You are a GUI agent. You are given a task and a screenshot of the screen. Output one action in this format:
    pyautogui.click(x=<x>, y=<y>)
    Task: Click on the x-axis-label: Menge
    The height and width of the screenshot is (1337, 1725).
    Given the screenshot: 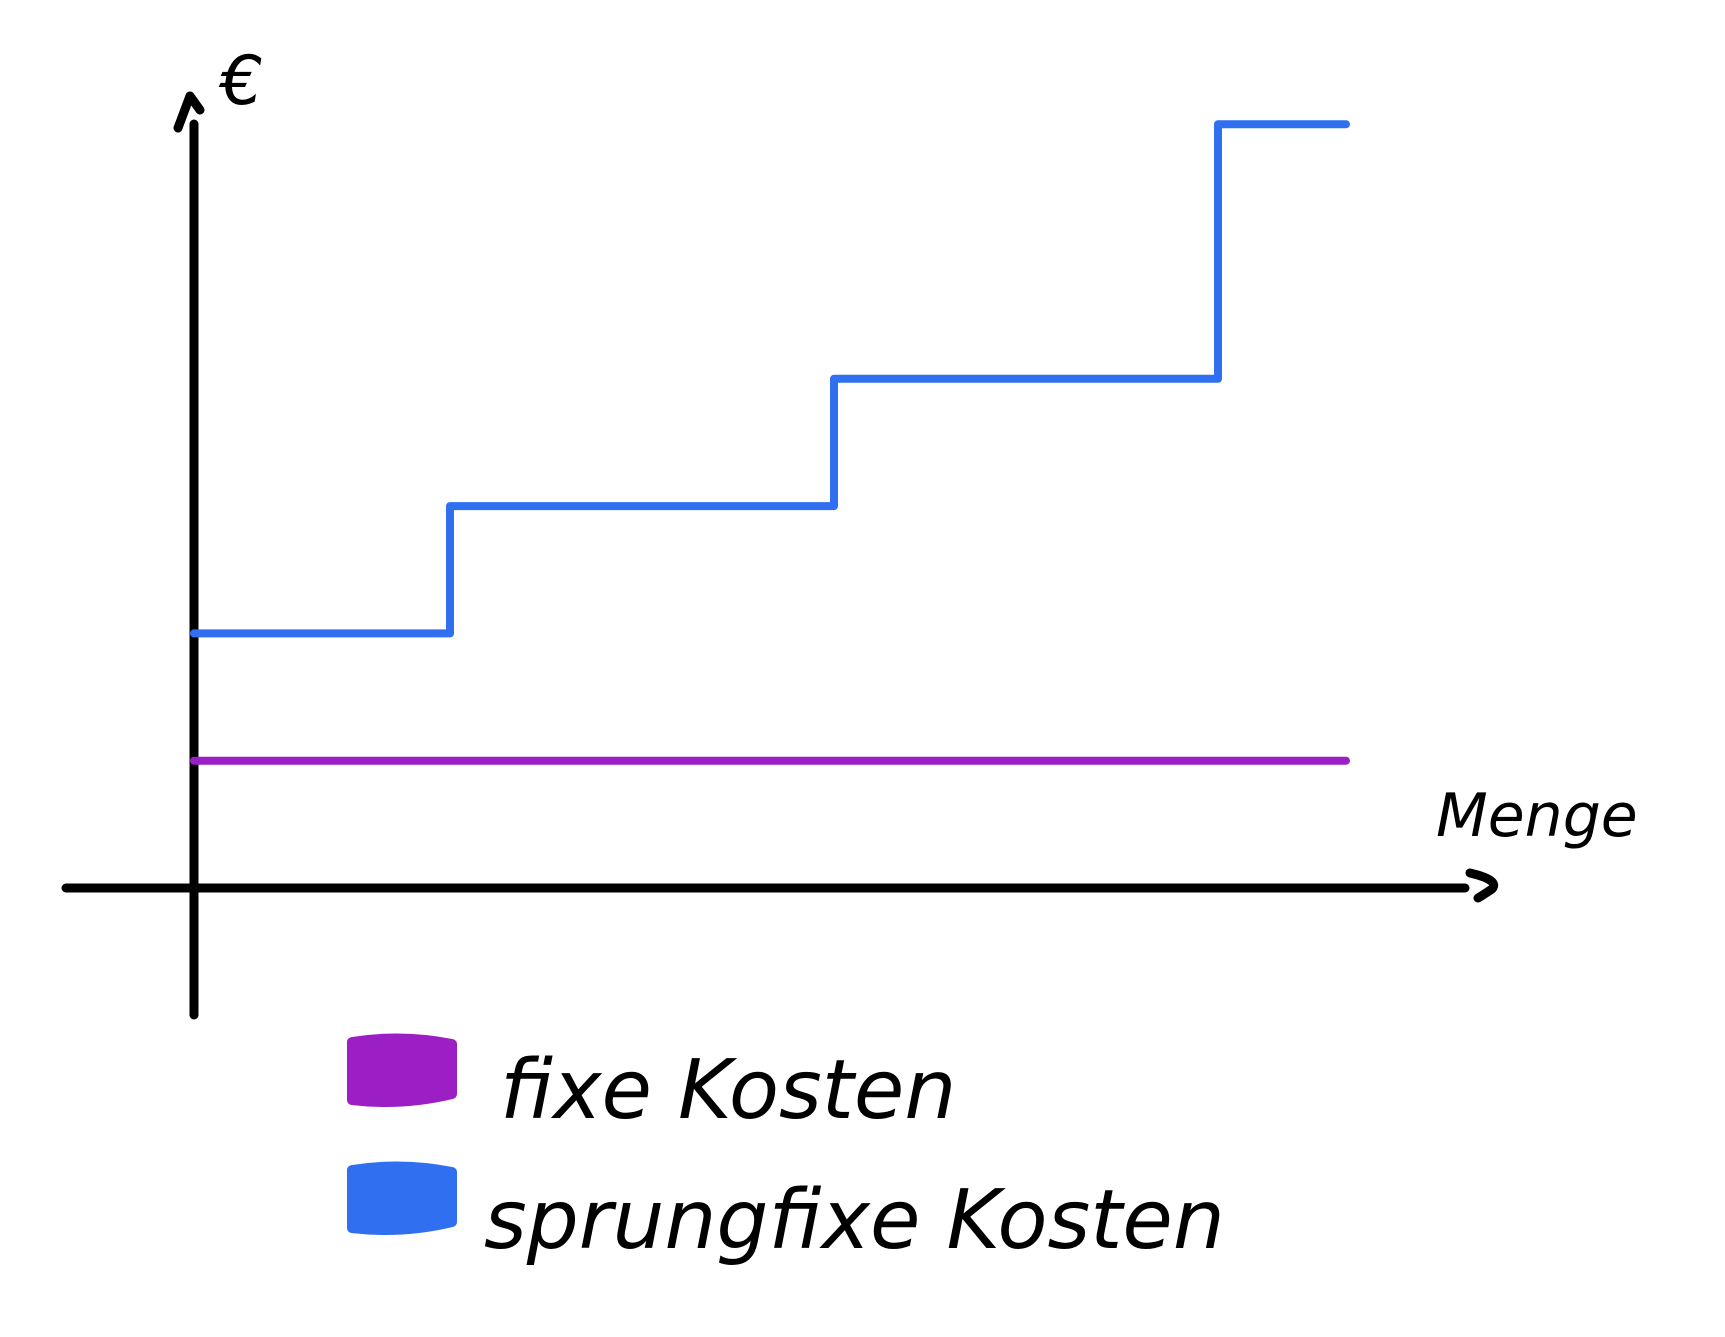 What is the action you would take?
    pyautogui.click(x=1537, y=816)
    